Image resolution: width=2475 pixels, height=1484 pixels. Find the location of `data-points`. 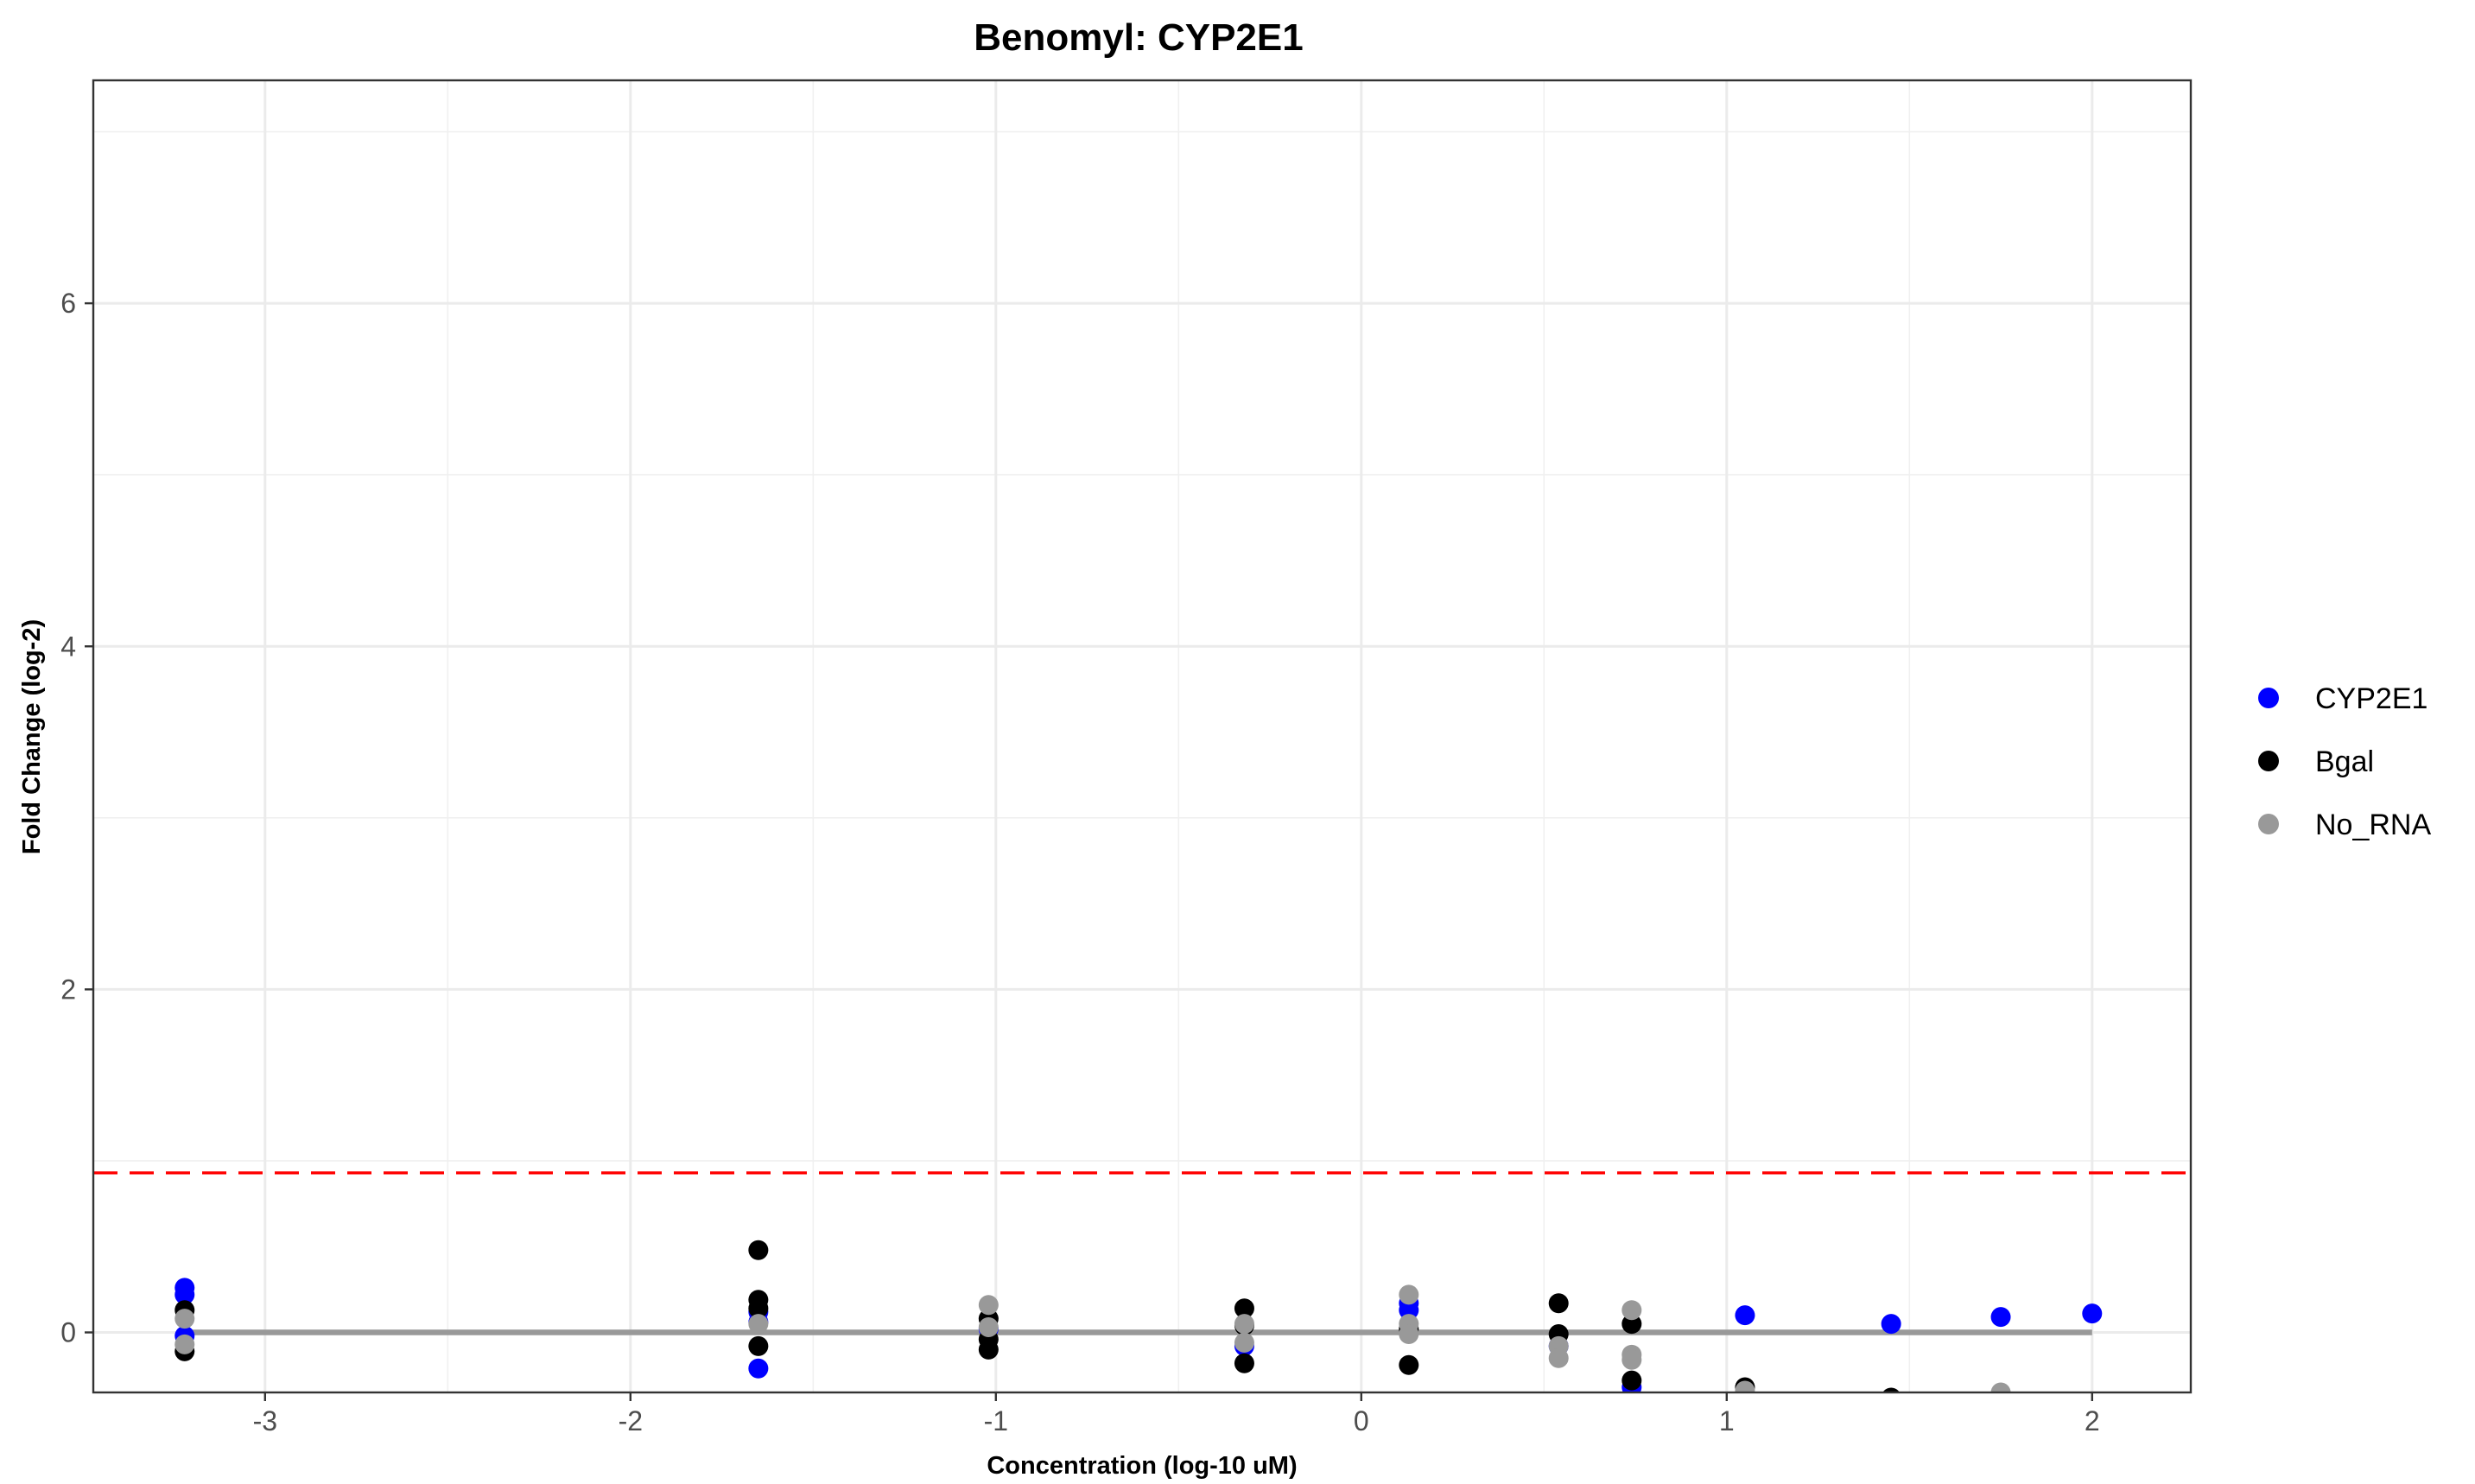

data-points is located at coordinates (1139, 1316).